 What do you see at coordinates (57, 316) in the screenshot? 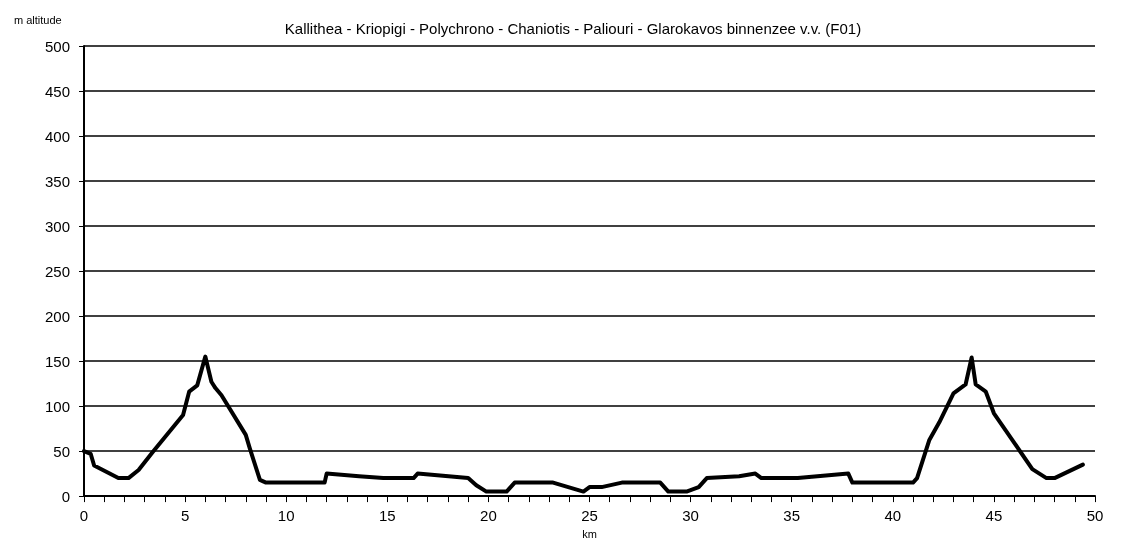
I see `y-tick-label: 200` at bounding box center [57, 316].